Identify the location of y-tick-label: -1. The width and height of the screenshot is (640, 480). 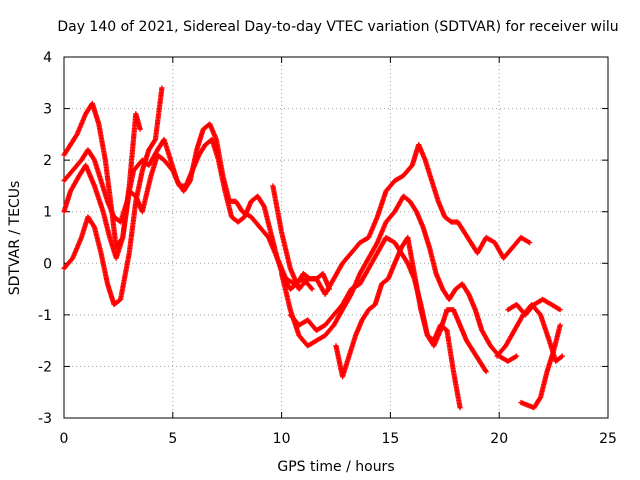
(45, 316).